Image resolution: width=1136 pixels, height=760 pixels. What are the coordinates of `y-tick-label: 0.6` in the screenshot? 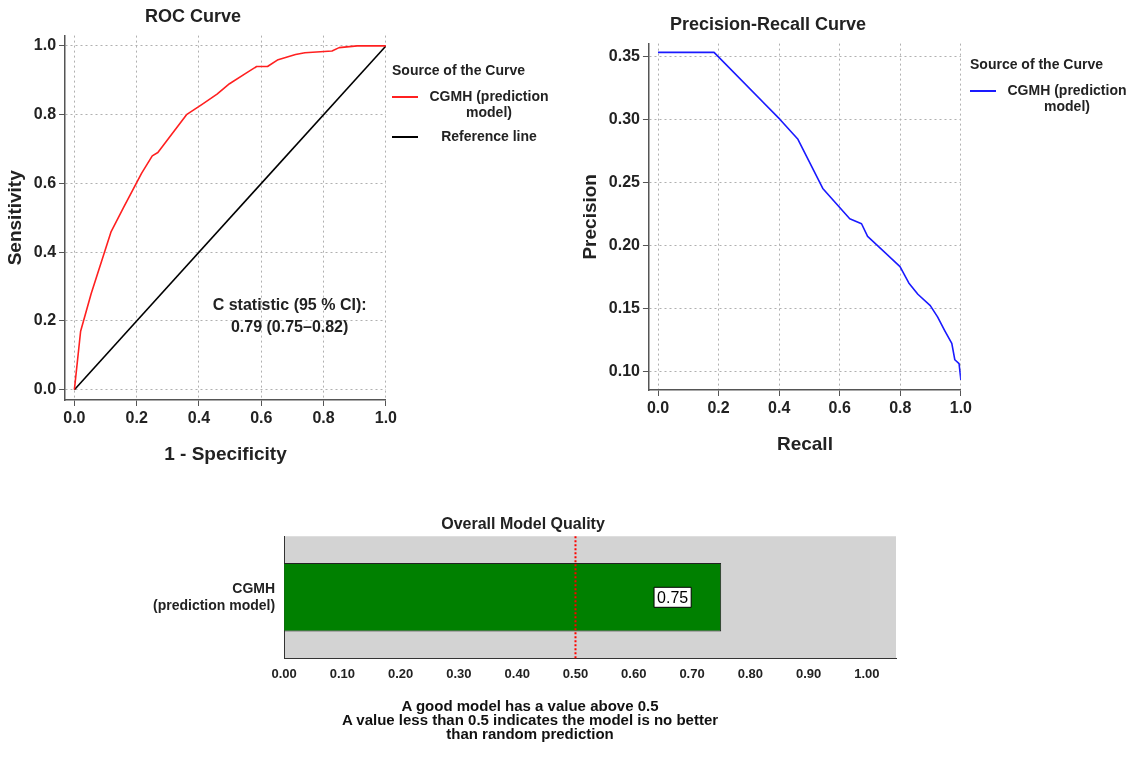 It's located at (45, 182).